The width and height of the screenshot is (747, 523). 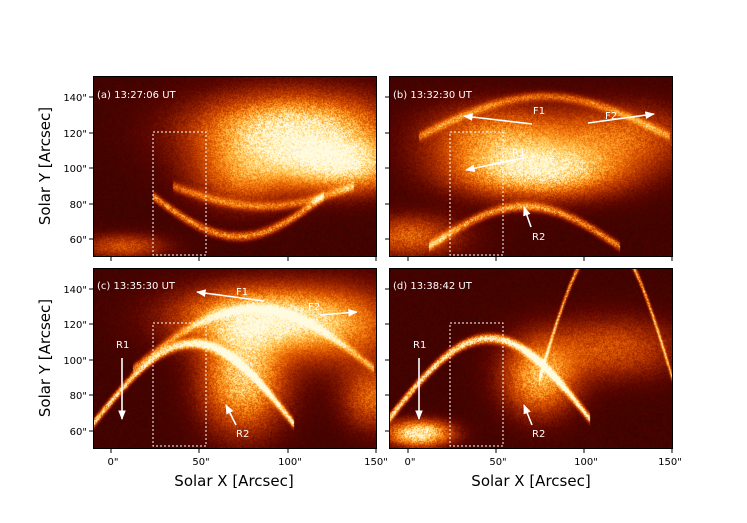 I want to click on panel-c-image, so click(x=234, y=358).